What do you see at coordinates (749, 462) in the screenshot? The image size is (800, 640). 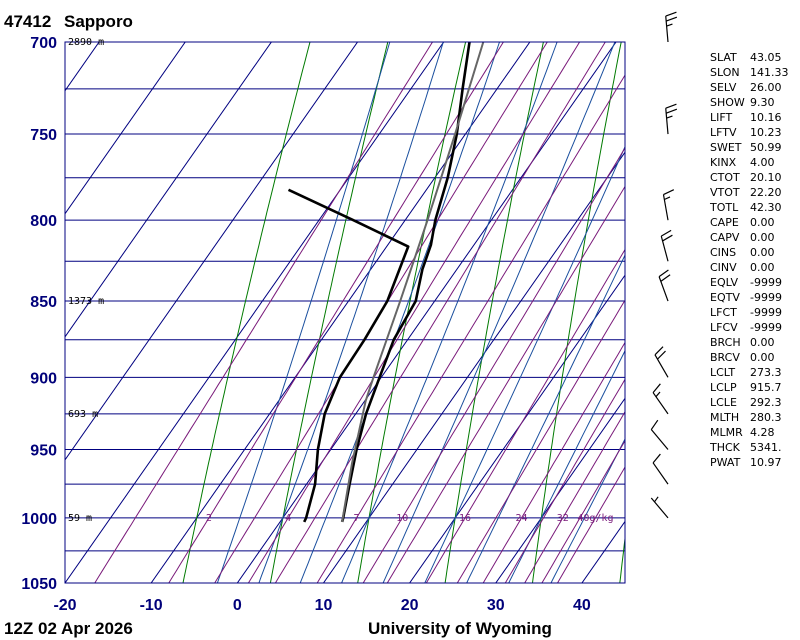 I see `index-row: PWAT 10.97` at bounding box center [749, 462].